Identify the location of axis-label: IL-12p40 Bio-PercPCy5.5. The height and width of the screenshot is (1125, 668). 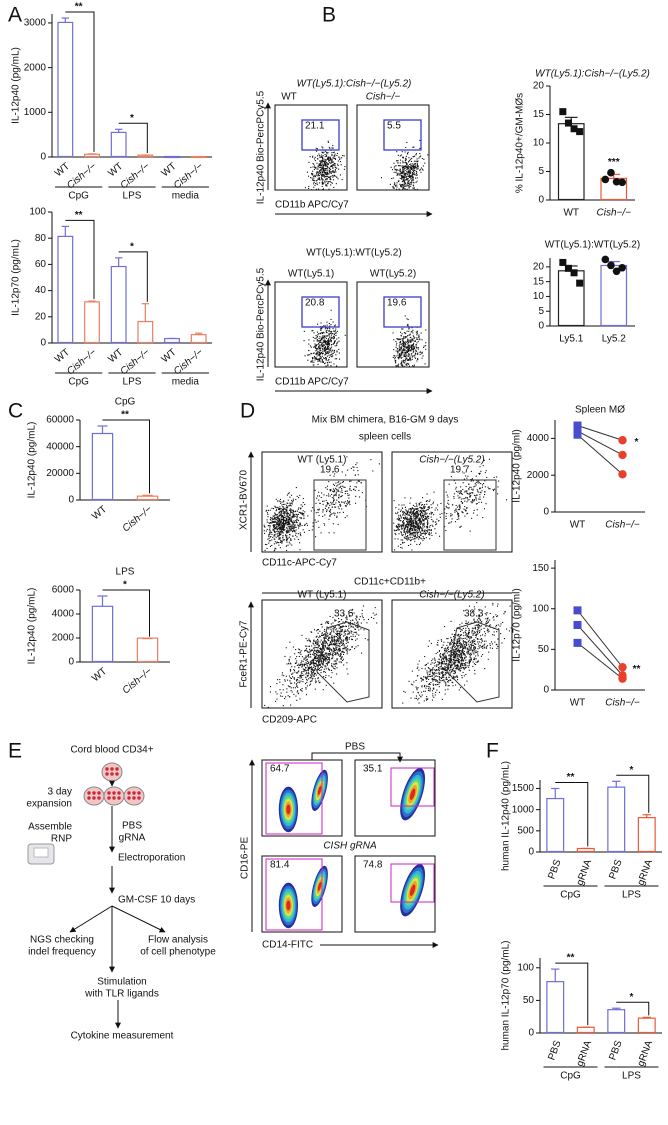
(261, 324).